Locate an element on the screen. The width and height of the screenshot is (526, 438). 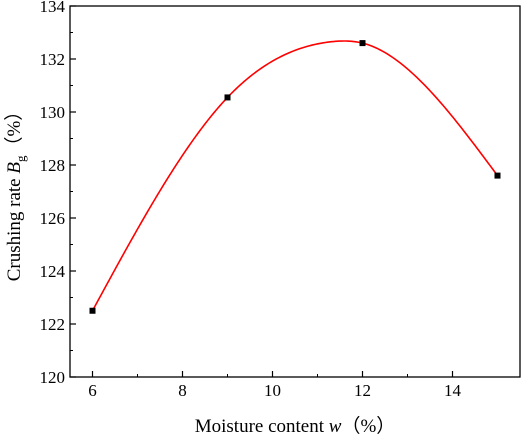
y-tick-label: 122 is located at coordinates (53, 324).